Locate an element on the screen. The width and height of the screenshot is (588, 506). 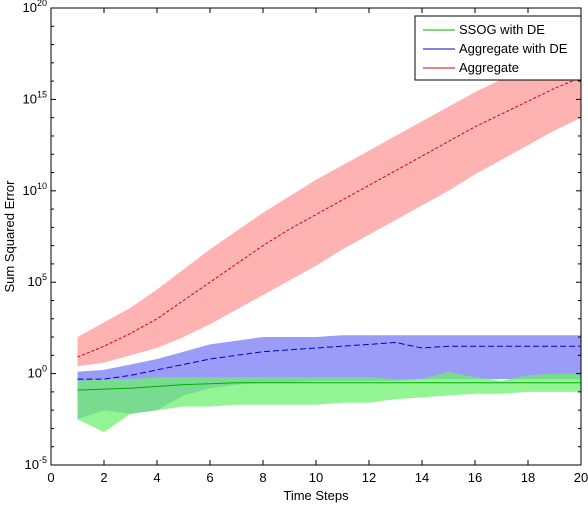
x-tick-label: 0 is located at coordinates (50, 477).